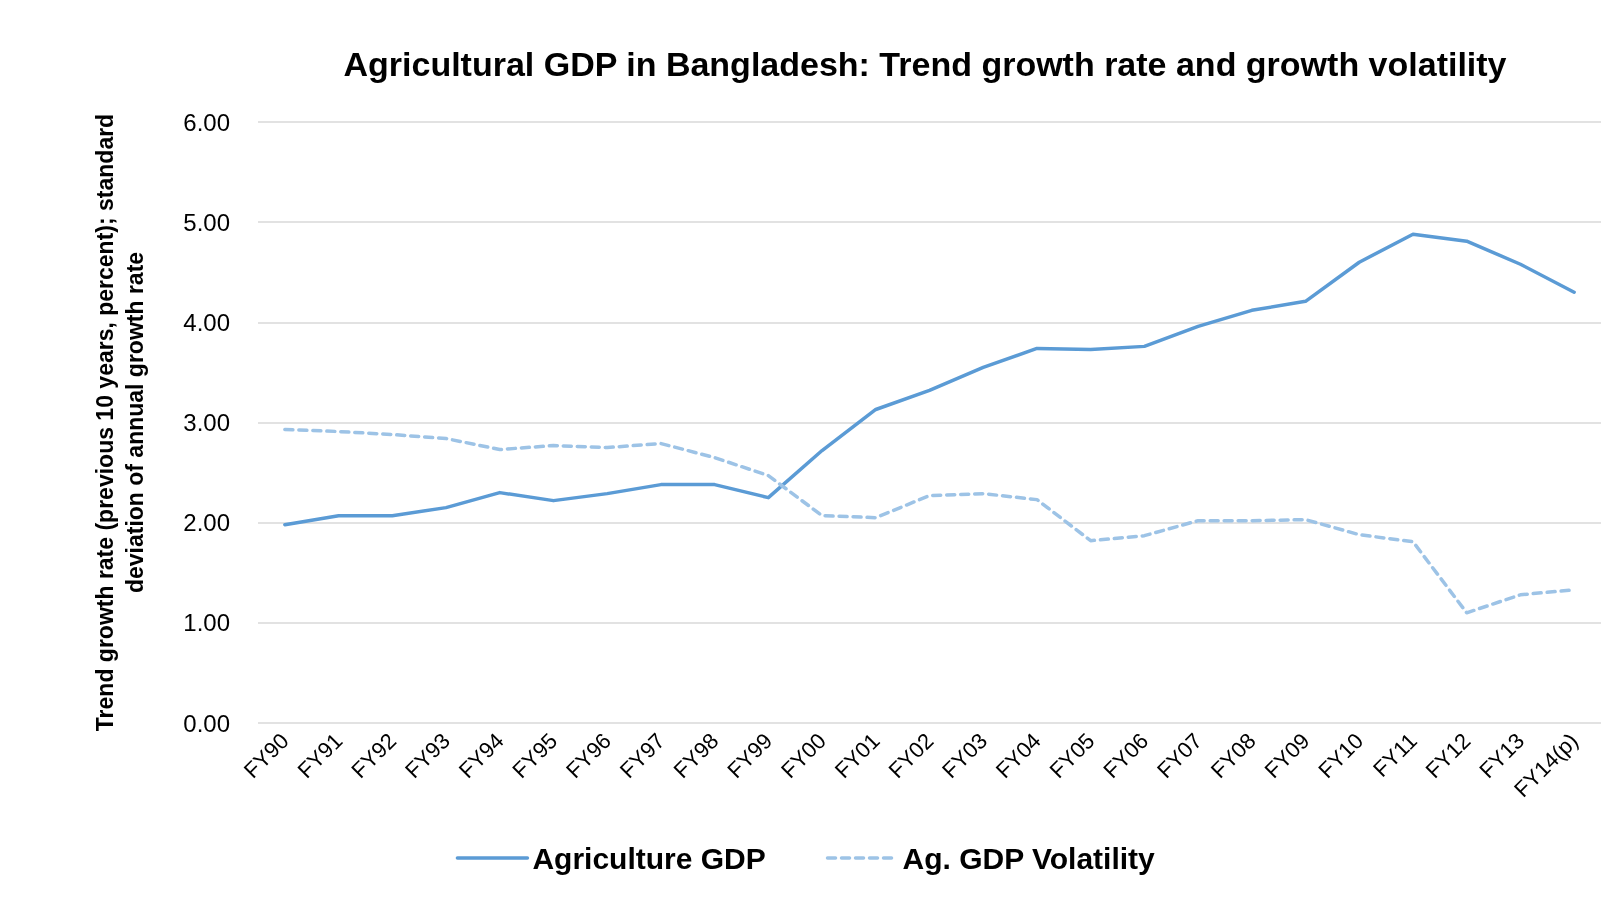 Image resolution: width=1611 pixels, height=903 pixels. I want to click on y-tick-label: 2.00, so click(206, 523).